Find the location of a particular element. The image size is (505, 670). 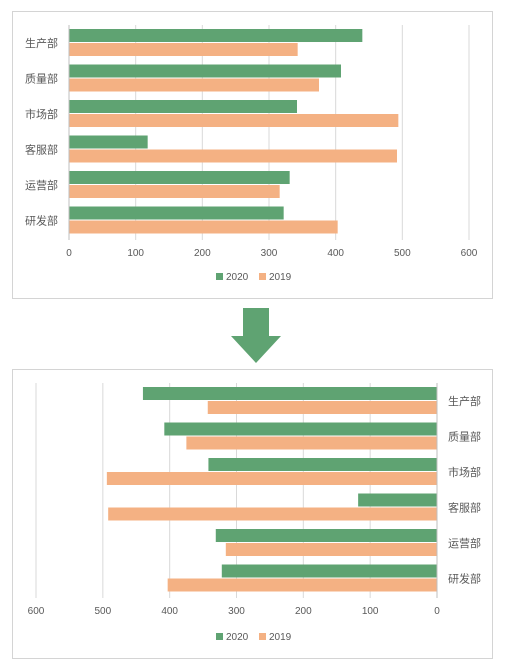

down-arrow-shape is located at coordinates (256, 335).